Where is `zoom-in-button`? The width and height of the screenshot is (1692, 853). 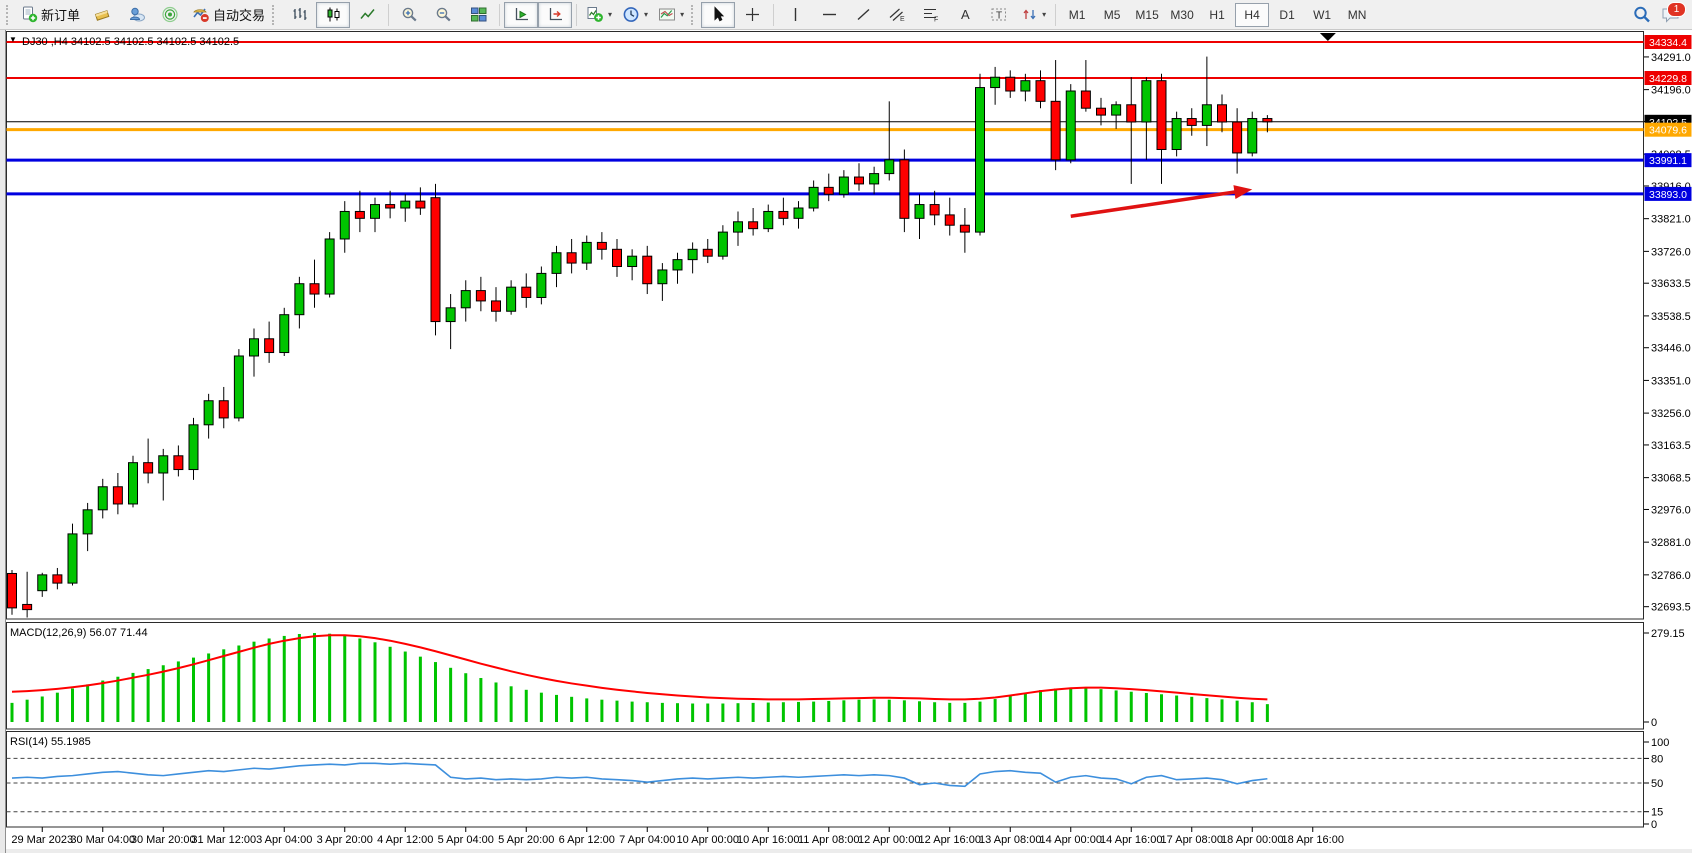 zoom-in-button is located at coordinates (410, 15).